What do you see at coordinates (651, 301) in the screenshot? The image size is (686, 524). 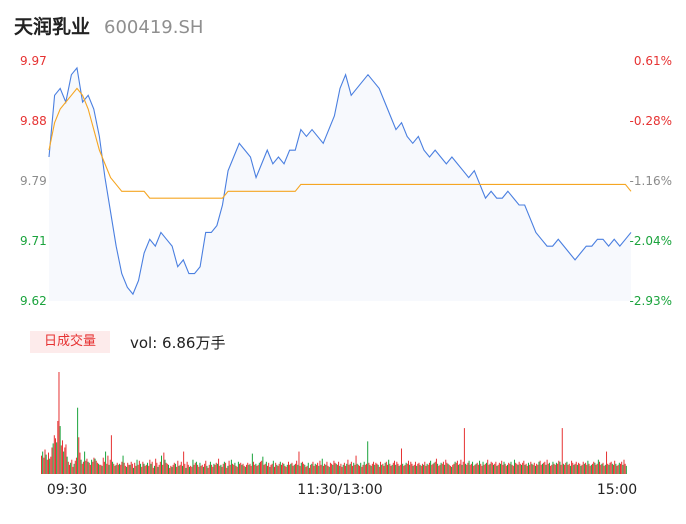 I see `pct-tick-label: -2.93%` at bounding box center [651, 301].